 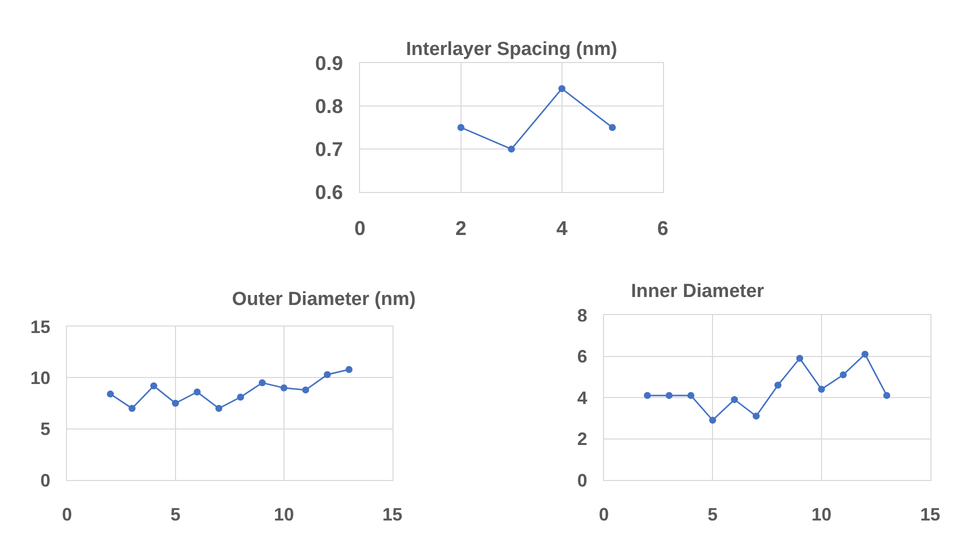 What do you see at coordinates (329, 150) in the screenshot?
I see `y-tick-label: 0.7` at bounding box center [329, 150].